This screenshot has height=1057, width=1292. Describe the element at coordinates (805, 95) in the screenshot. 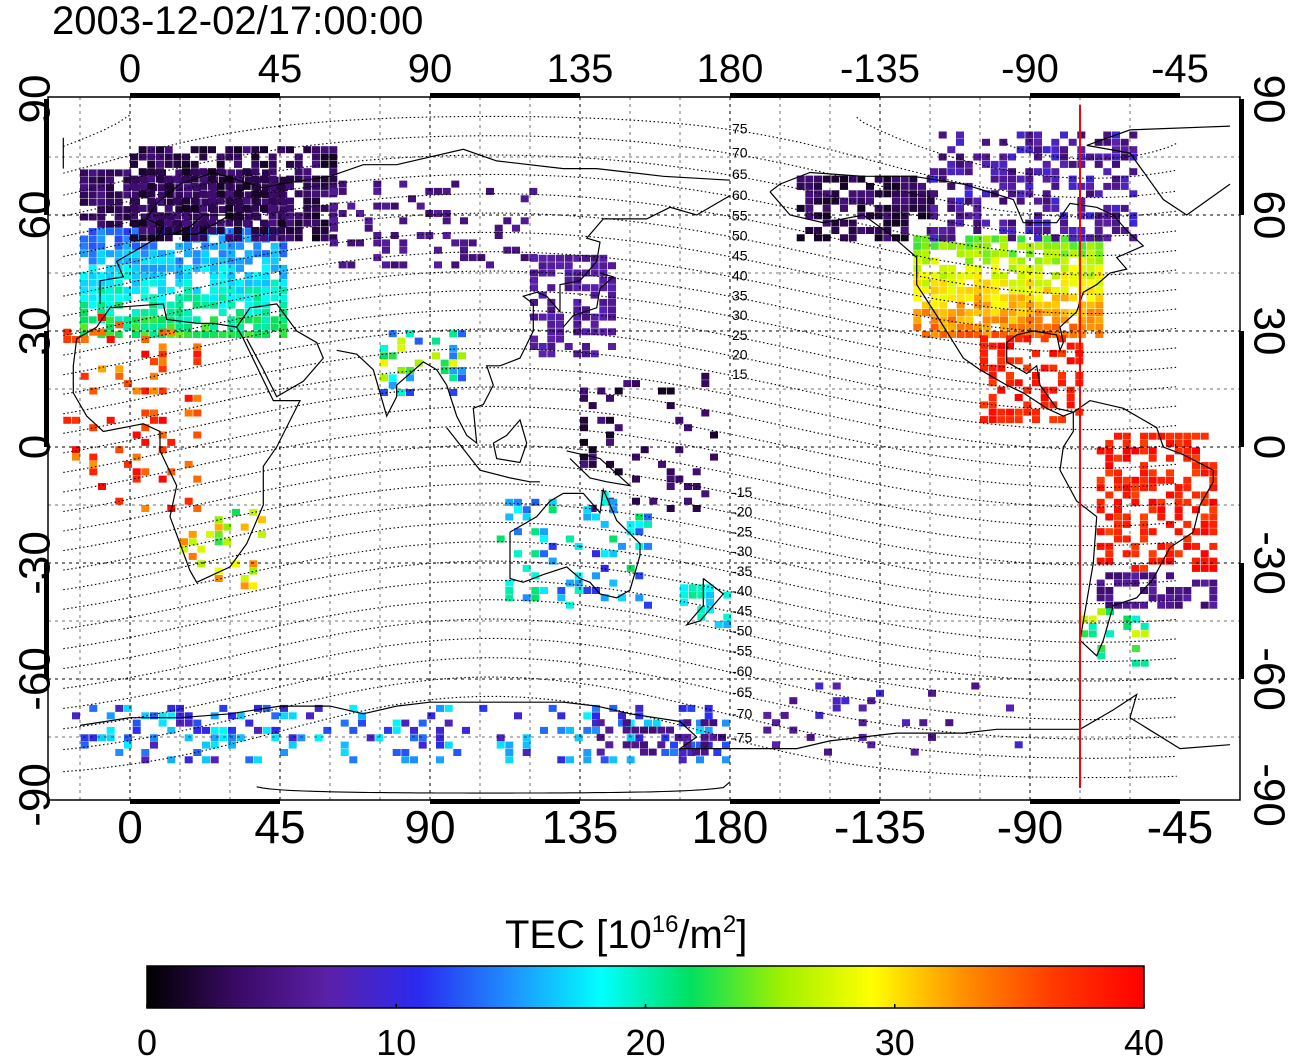

I see `frame-bar-top` at that location.